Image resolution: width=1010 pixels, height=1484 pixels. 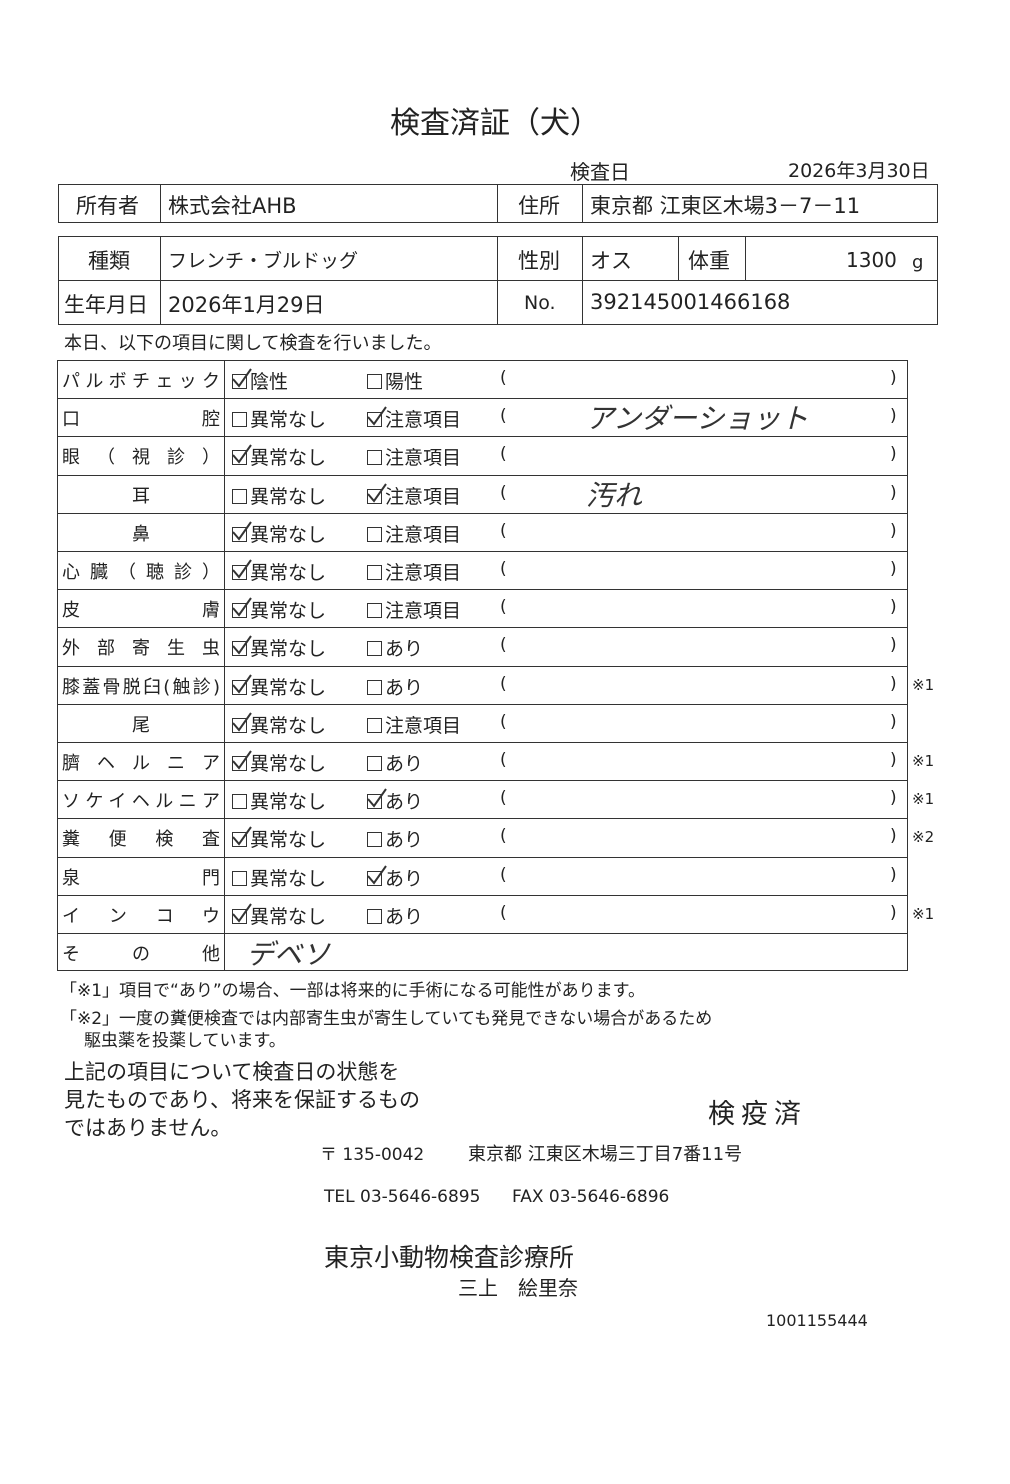 What do you see at coordinates (386, 1019) in the screenshot?
I see `footnote: 「※2」一度の糞便検査では内部寄生虫が寄生していても発見できない場合があるため` at bounding box center [386, 1019].